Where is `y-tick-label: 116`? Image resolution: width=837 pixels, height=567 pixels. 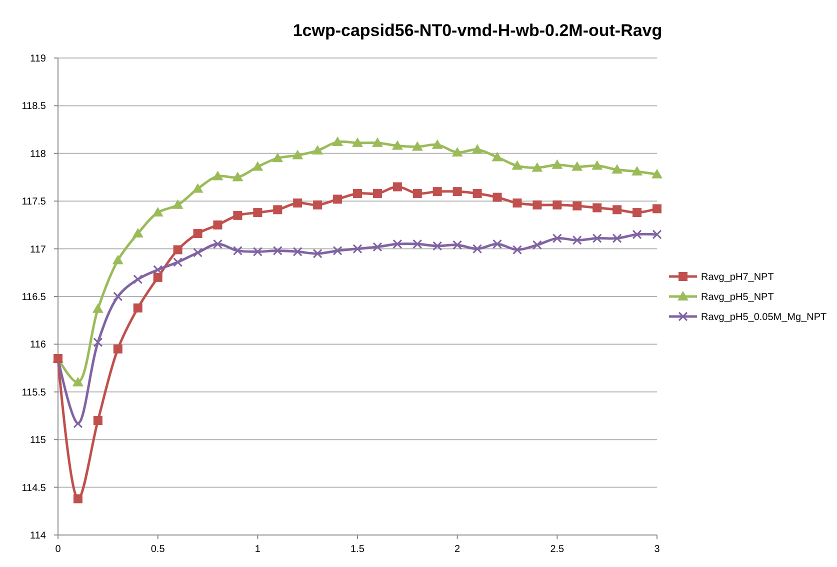 y-tick-label: 116 is located at coordinates (38, 345).